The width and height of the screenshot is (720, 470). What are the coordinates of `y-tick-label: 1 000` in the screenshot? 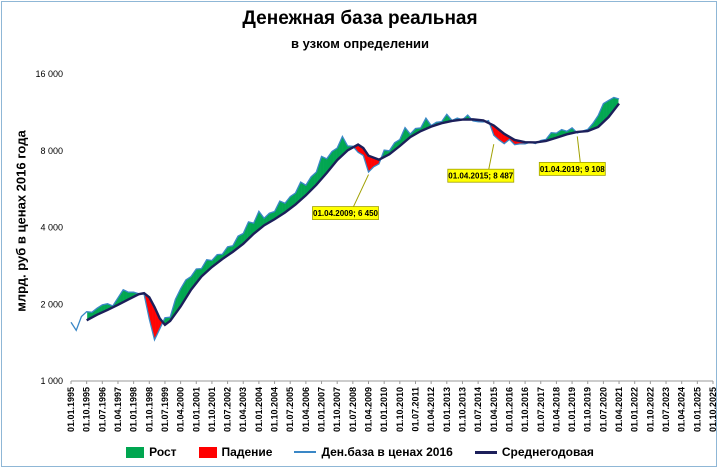 It's located at (51, 381).